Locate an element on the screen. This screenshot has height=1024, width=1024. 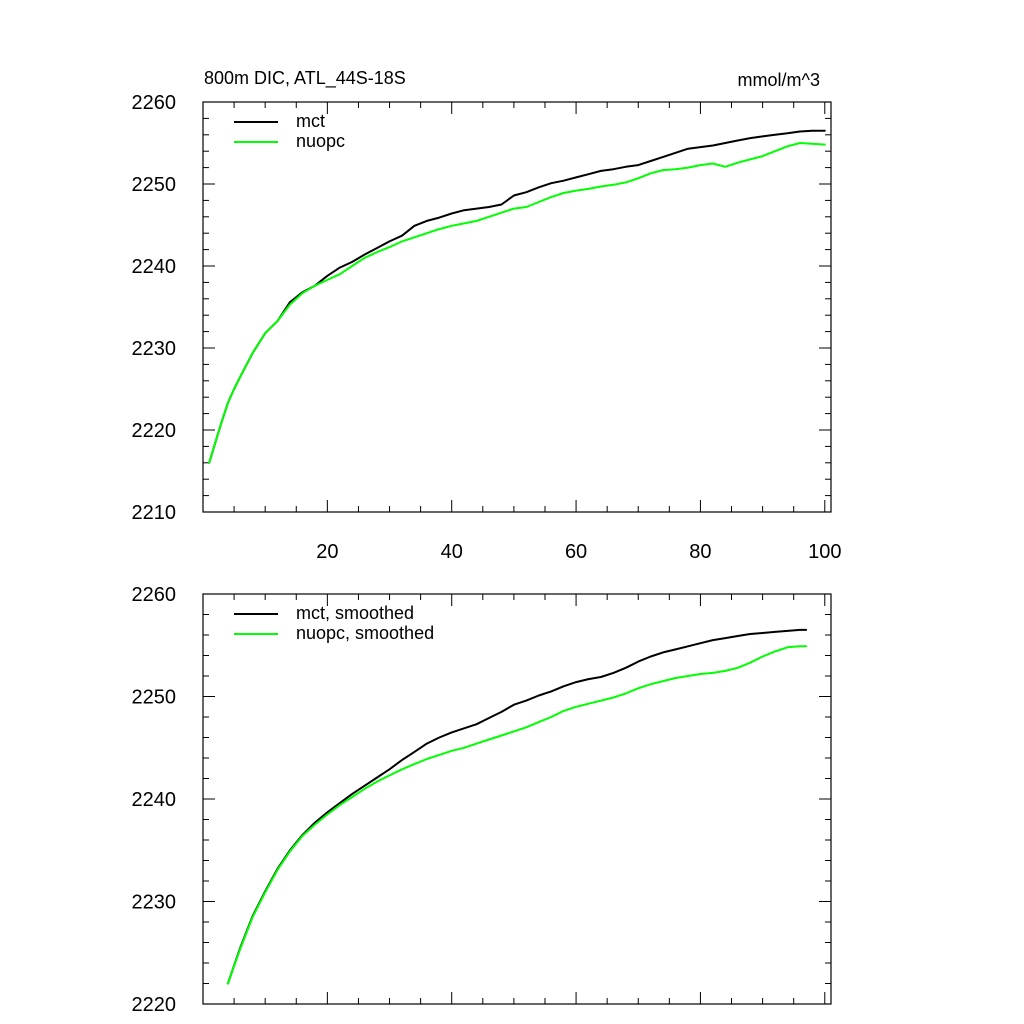
legend-label: mct, smoothed is located at coordinates (355, 613).